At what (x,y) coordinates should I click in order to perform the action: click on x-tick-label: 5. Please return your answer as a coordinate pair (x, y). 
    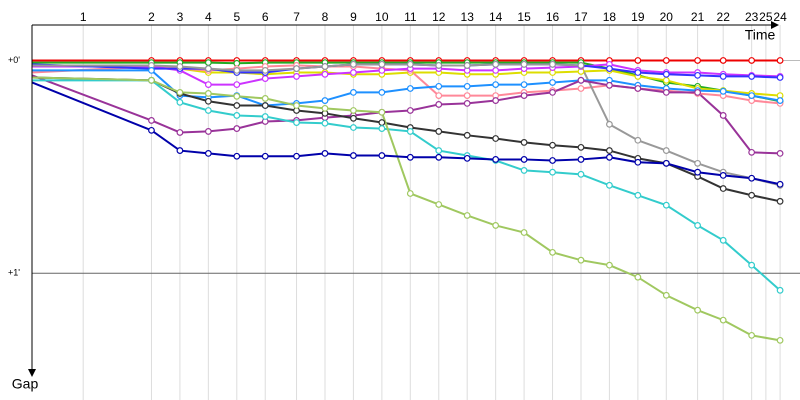
    Looking at the image, I should click on (236, 17).